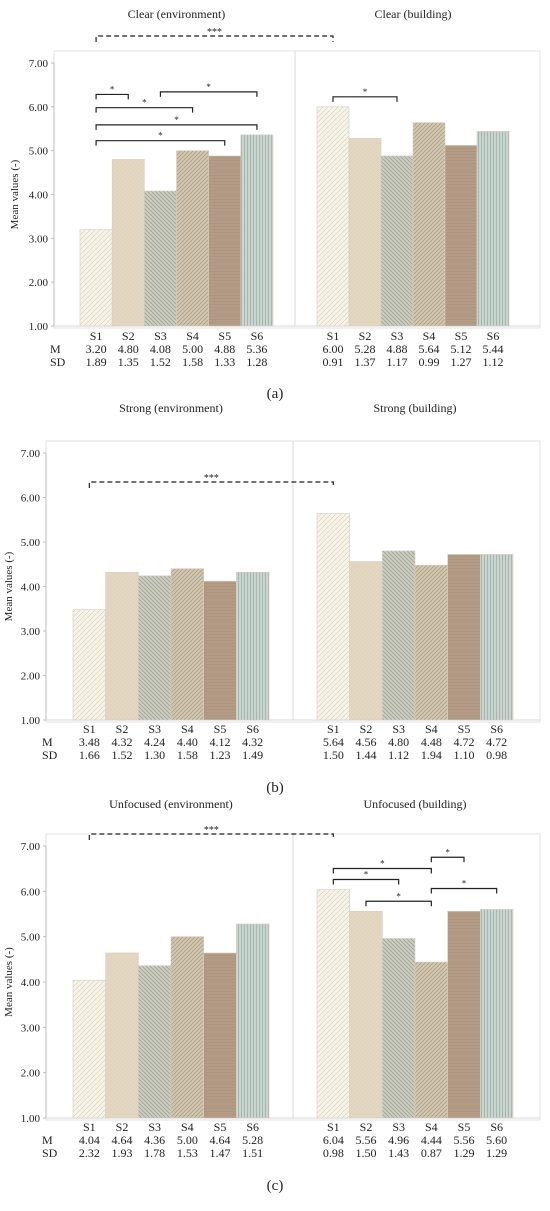 The height and width of the screenshot is (1211, 550). I want to click on mean-value: 4.64, so click(220, 1140).